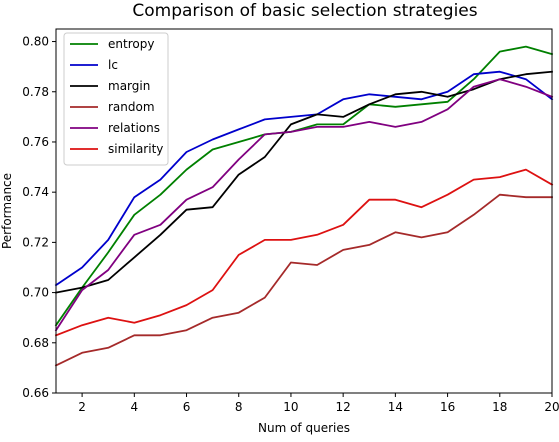  I want to click on legend-label-entropy: entropy, so click(131, 44).